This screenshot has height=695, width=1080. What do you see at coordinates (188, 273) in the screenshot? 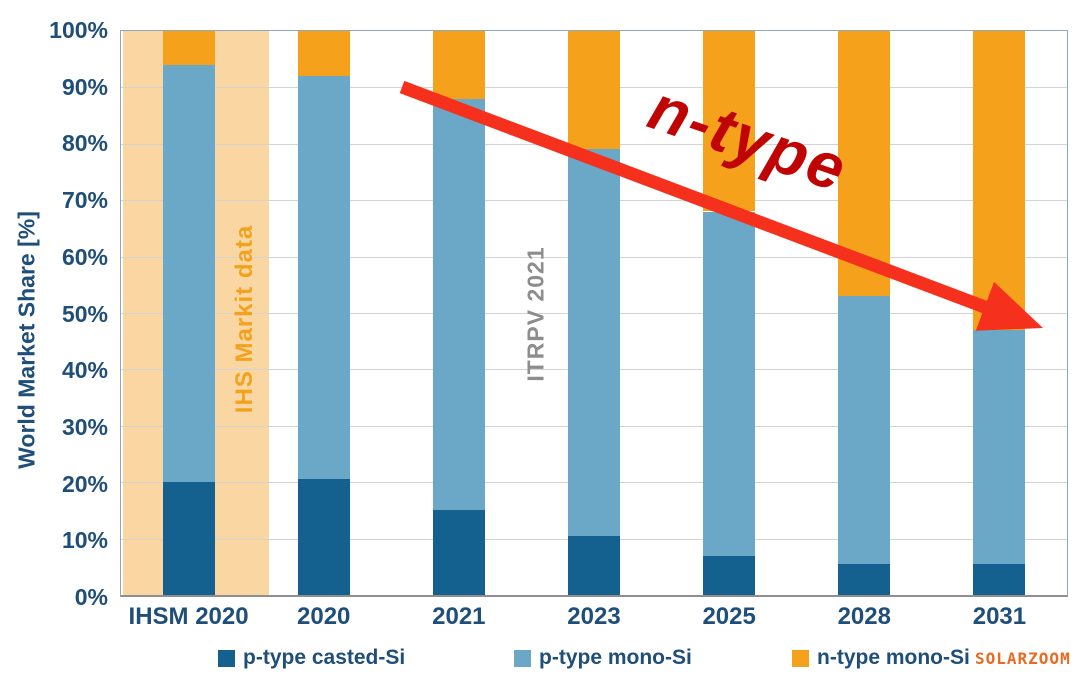
I see `bar-ihsm-2020-p-type-mono-si` at bounding box center [188, 273].